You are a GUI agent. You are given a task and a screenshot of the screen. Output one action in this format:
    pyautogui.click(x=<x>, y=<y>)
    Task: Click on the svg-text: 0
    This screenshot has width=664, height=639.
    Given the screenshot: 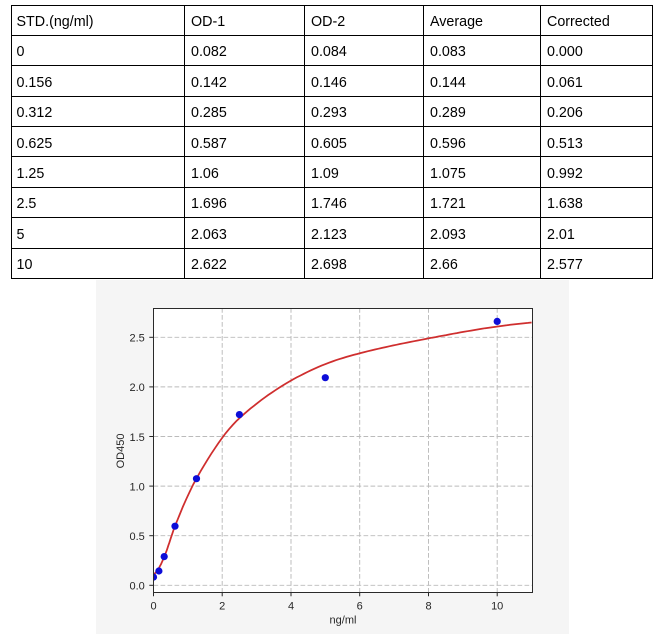 What is the action you would take?
    pyautogui.click(x=153, y=607)
    